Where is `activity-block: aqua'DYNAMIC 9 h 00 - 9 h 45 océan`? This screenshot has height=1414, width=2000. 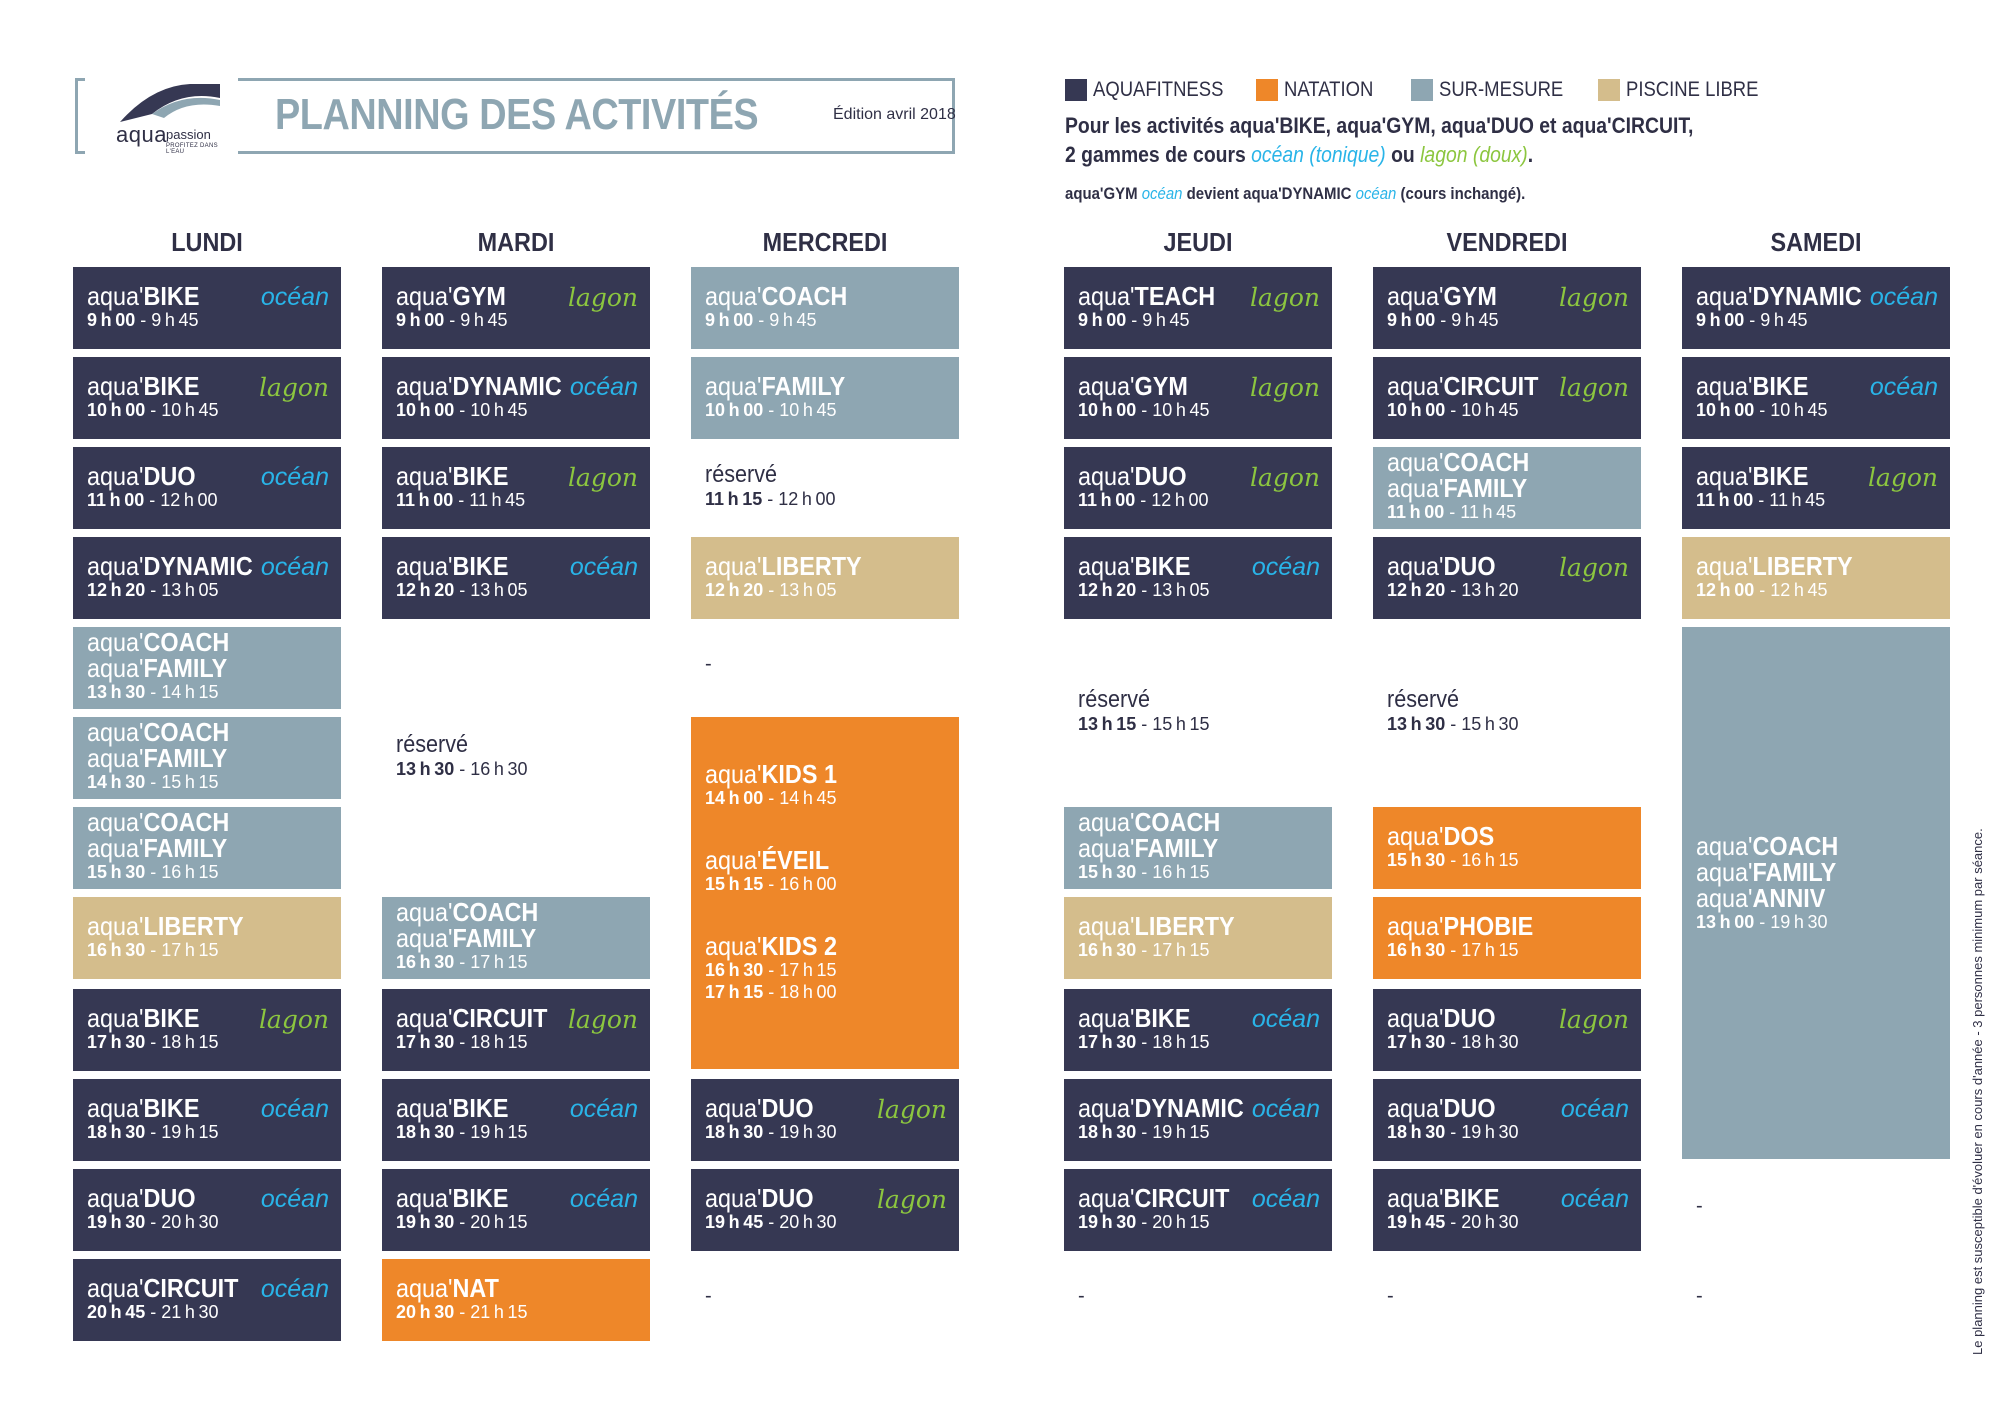
activity-block: aqua'DYNAMIC 9 h 00 - 9 h 45 océan is located at coordinates (1816, 308).